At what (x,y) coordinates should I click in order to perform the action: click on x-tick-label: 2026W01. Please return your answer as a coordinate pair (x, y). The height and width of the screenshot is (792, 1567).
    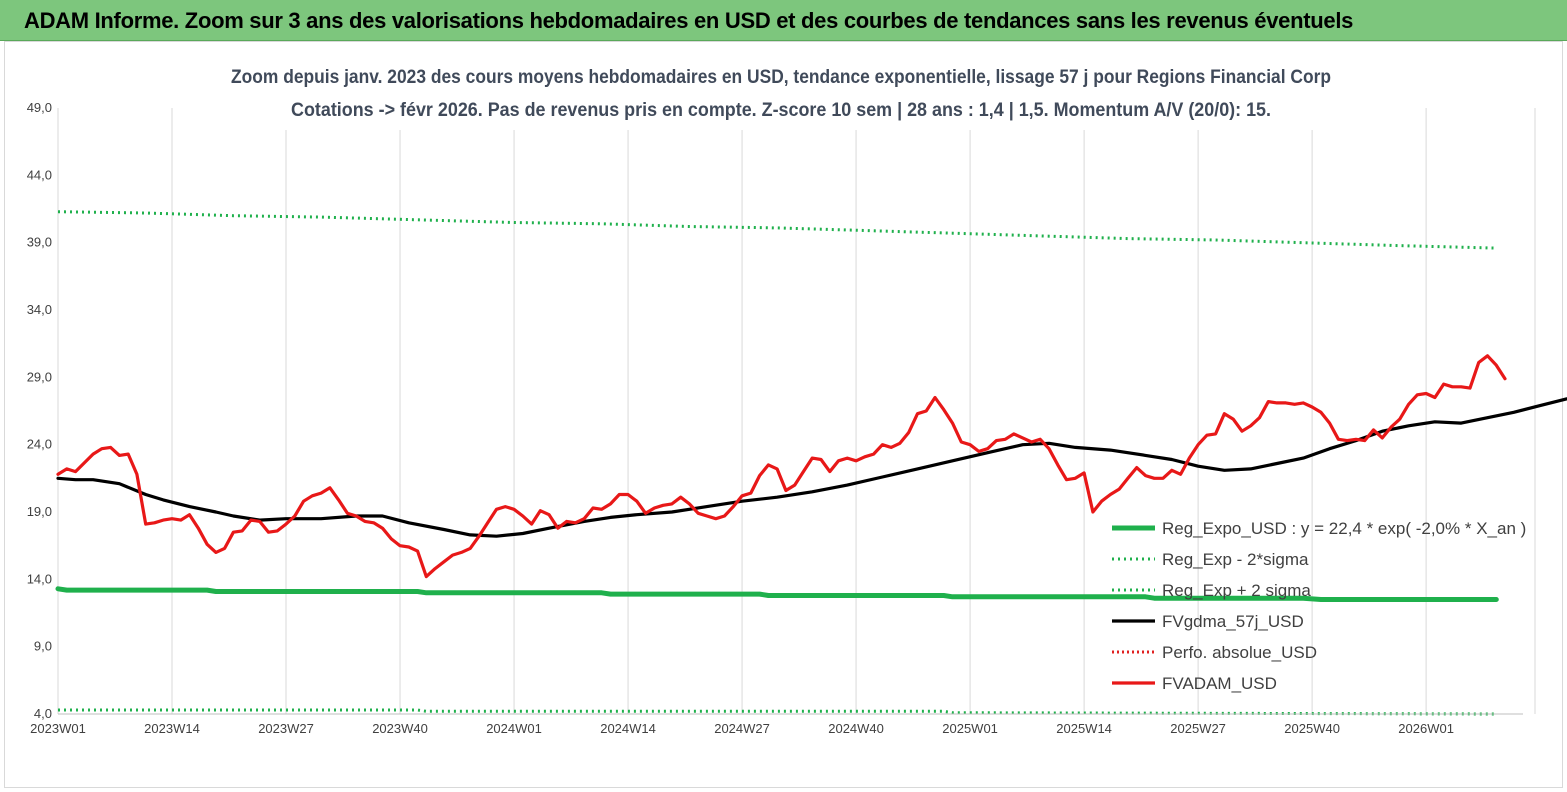
    Looking at the image, I should click on (1426, 728).